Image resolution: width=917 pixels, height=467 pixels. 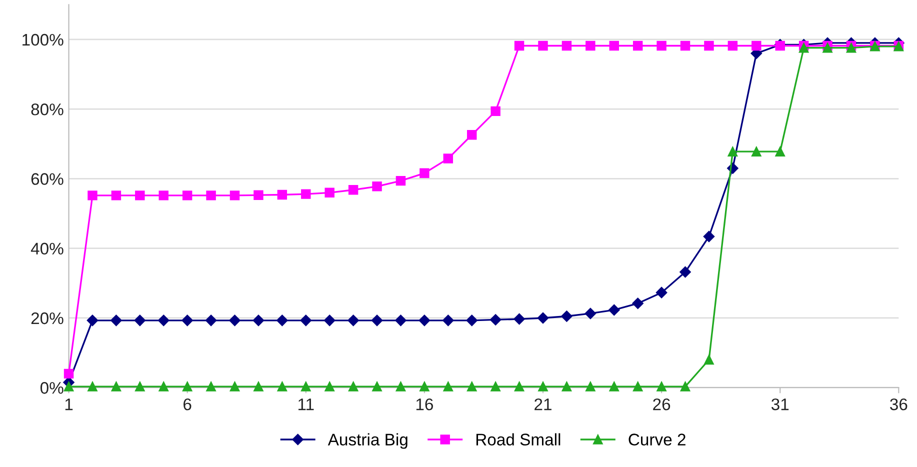 I want to click on x-tick-label: 31, so click(x=780, y=404).